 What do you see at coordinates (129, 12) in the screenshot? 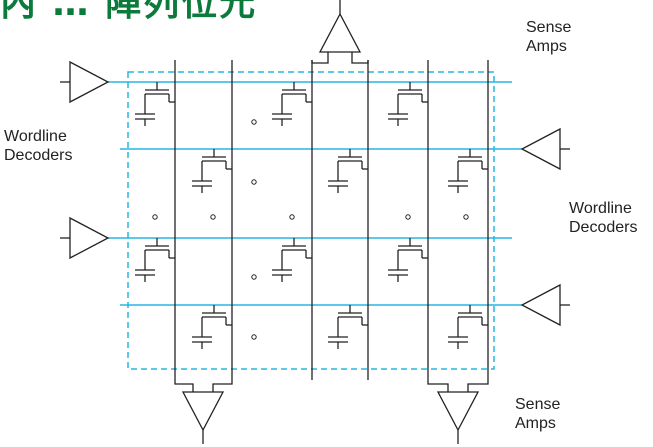
I see `slide-title-fragment: 內 … 陣列位元` at bounding box center [129, 12].